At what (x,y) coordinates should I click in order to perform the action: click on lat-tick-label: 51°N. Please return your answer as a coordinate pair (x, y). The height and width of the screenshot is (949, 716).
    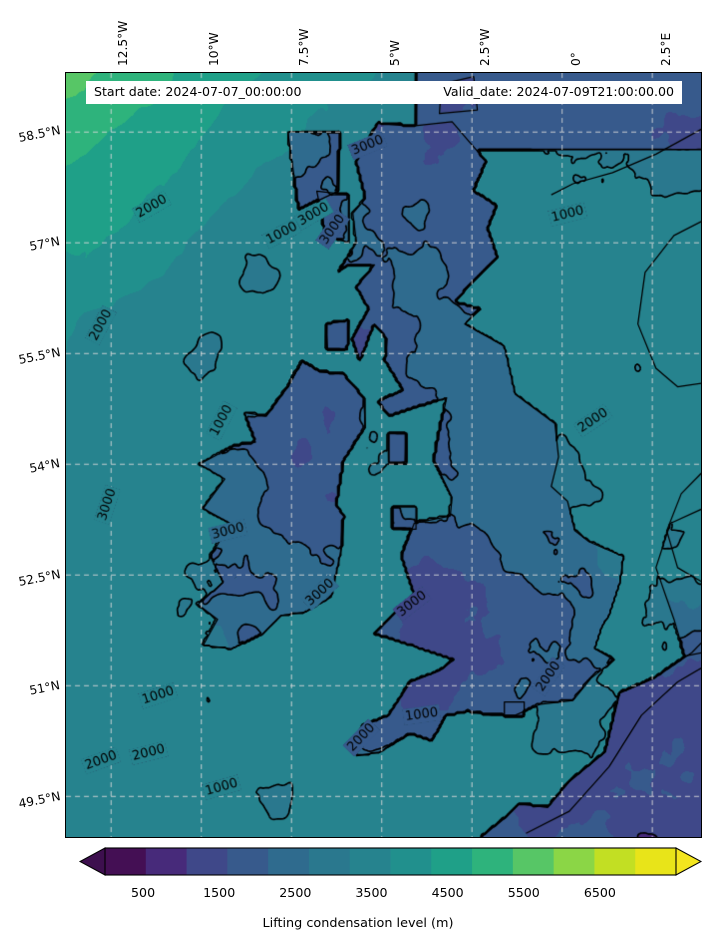
    Looking at the image, I should click on (45, 688).